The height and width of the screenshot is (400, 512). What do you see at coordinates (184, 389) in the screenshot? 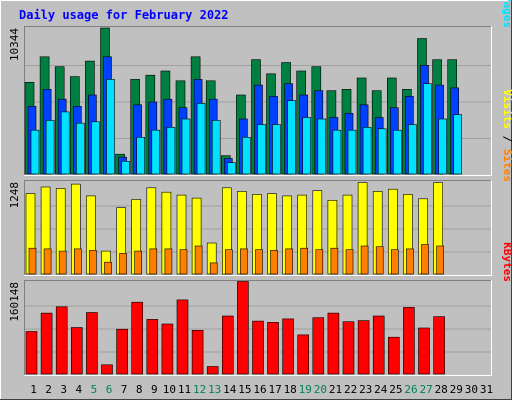
I see `x-tick-label: 11` at bounding box center [184, 389].